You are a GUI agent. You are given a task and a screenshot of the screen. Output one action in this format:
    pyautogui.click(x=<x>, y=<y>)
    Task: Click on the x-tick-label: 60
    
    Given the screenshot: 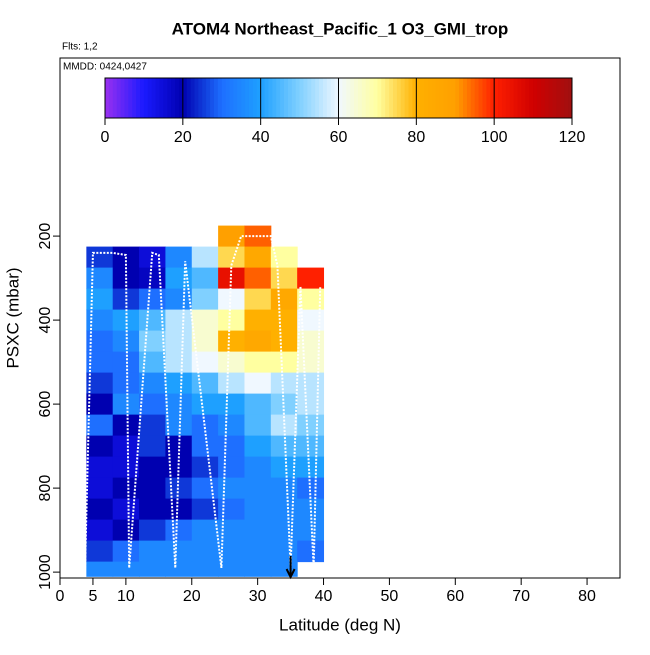 What is the action you would take?
    pyautogui.click(x=455, y=596)
    